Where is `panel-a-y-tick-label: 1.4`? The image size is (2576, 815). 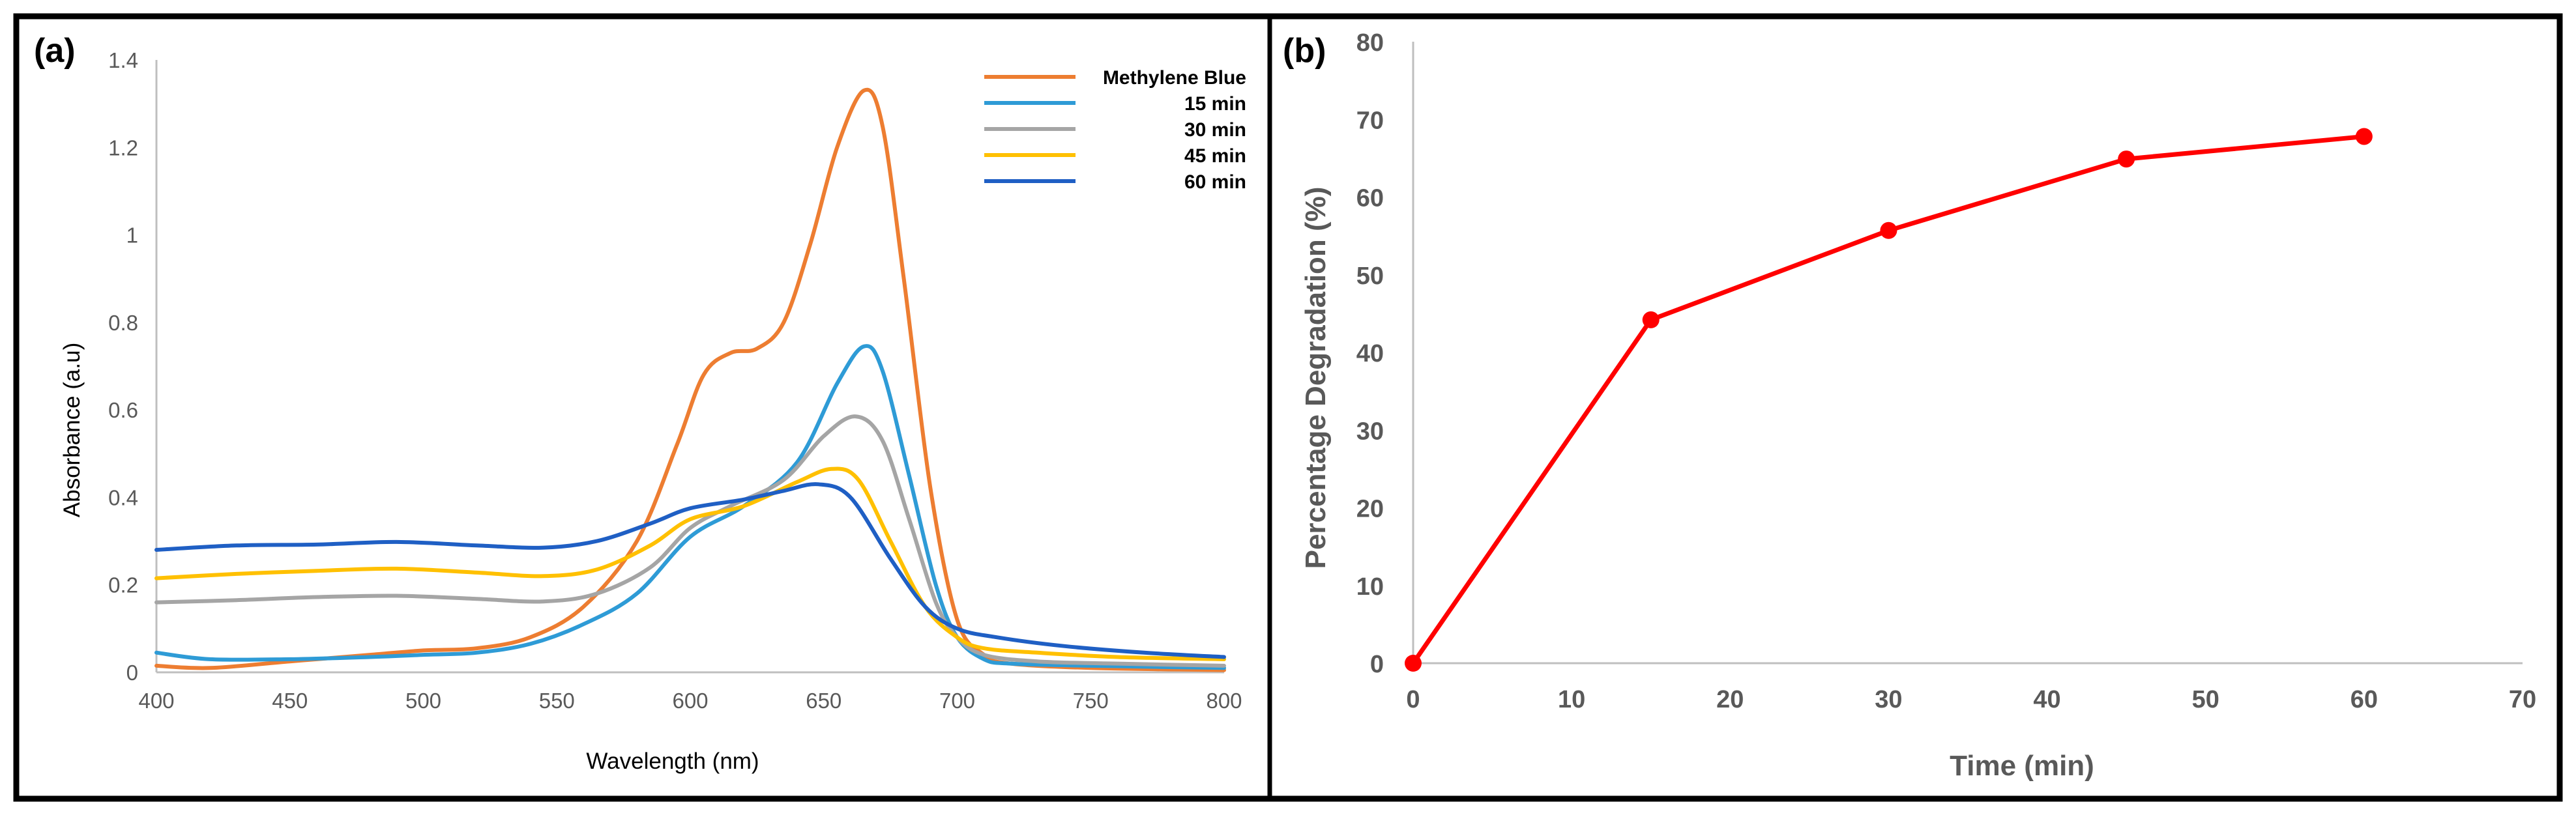
panel-a-y-tick-label: 1.4 is located at coordinates (123, 60).